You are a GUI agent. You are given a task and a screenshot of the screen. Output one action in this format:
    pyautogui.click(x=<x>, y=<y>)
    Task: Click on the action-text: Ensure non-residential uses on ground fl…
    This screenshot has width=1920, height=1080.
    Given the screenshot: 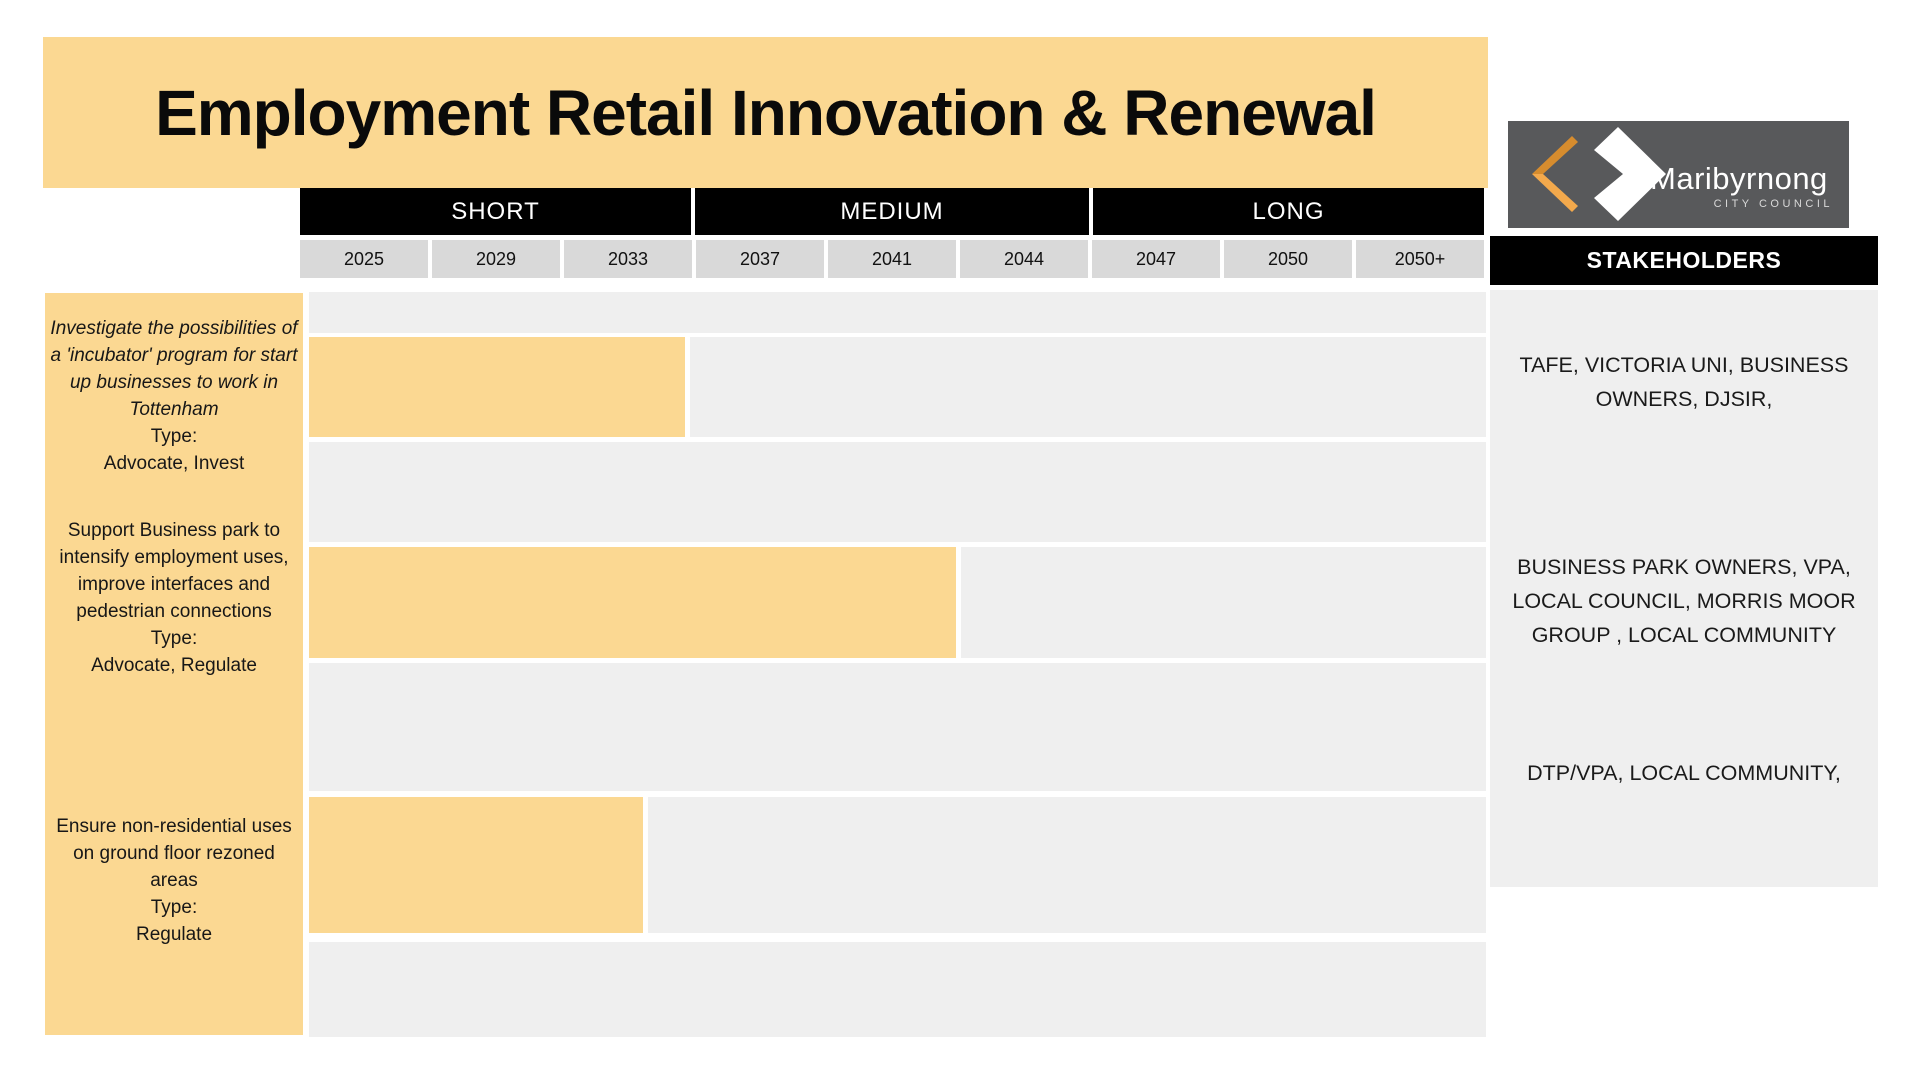 What is the action you would take?
    pyautogui.click(x=174, y=853)
    